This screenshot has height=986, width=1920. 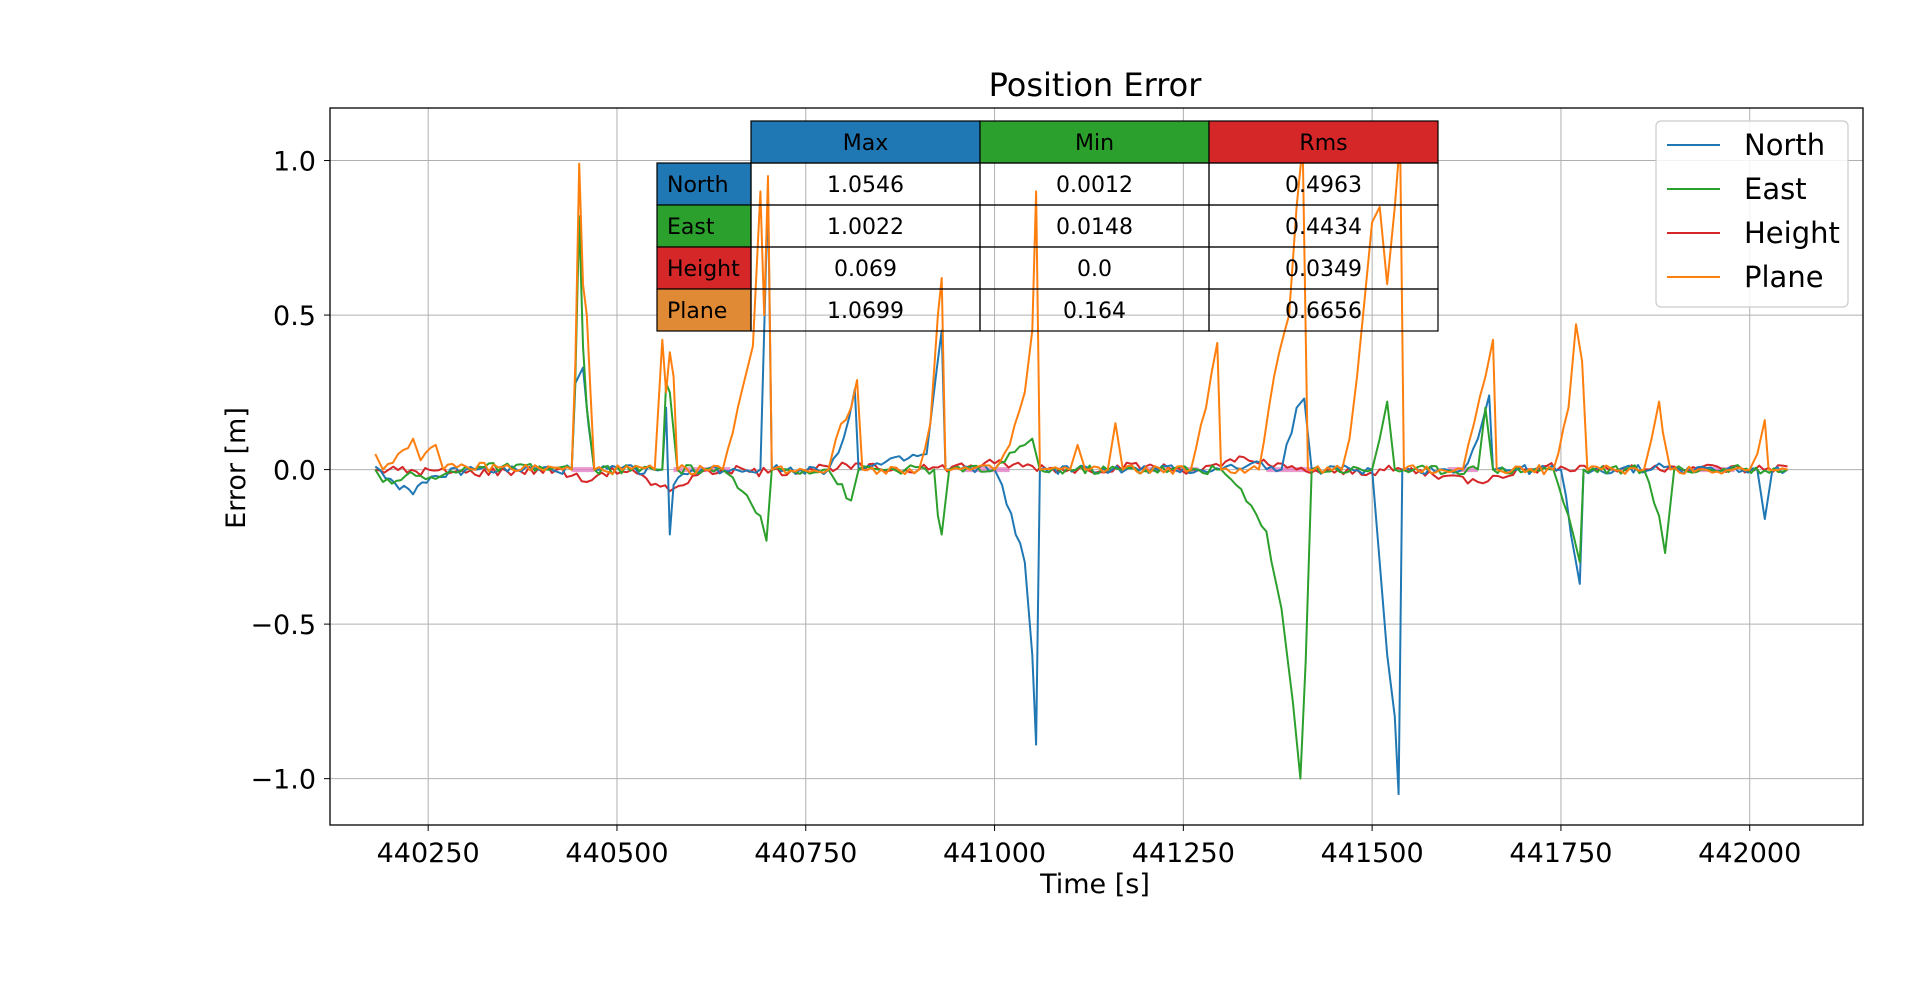 I want to click on x-tick-label: 440250, so click(x=428, y=853).